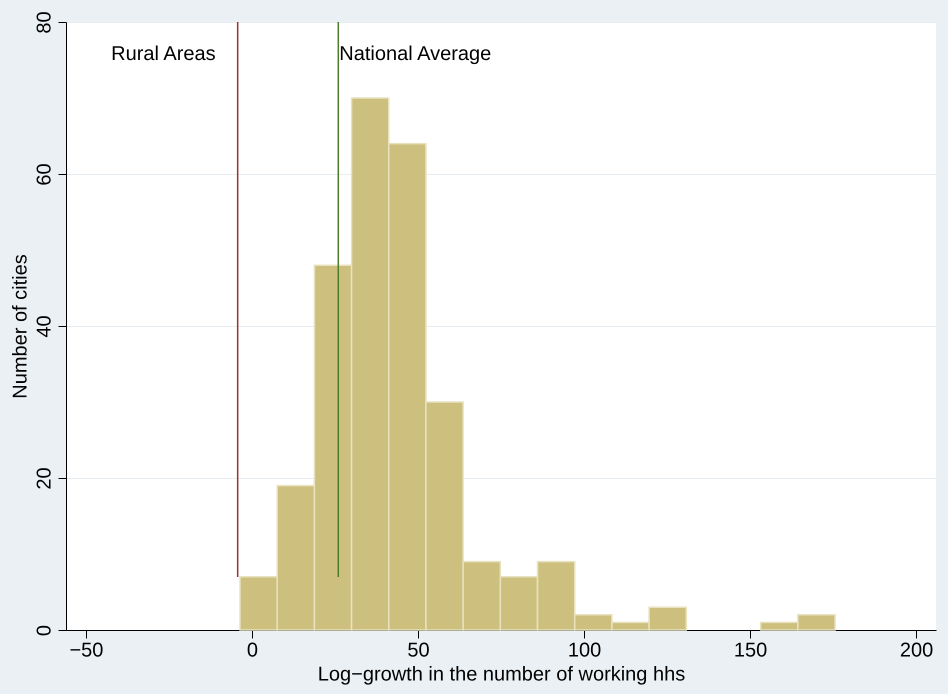 The height and width of the screenshot is (694, 948). What do you see at coordinates (585, 651) in the screenshot?
I see `x-tick-label: 100` at bounding box center [585, 651].